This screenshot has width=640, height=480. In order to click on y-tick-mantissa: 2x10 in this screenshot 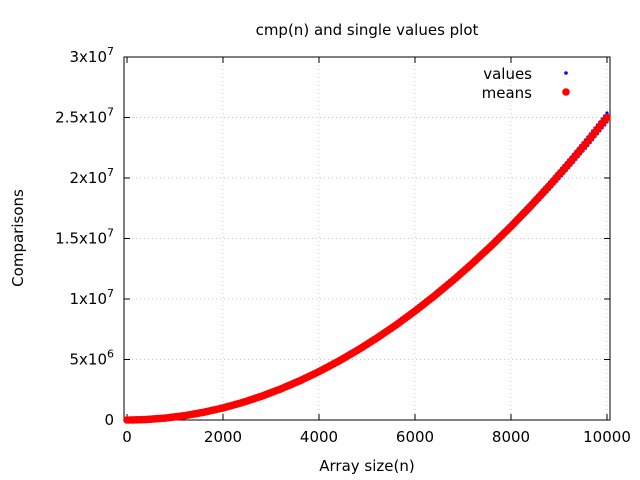, I will do `click(88, 178)`.